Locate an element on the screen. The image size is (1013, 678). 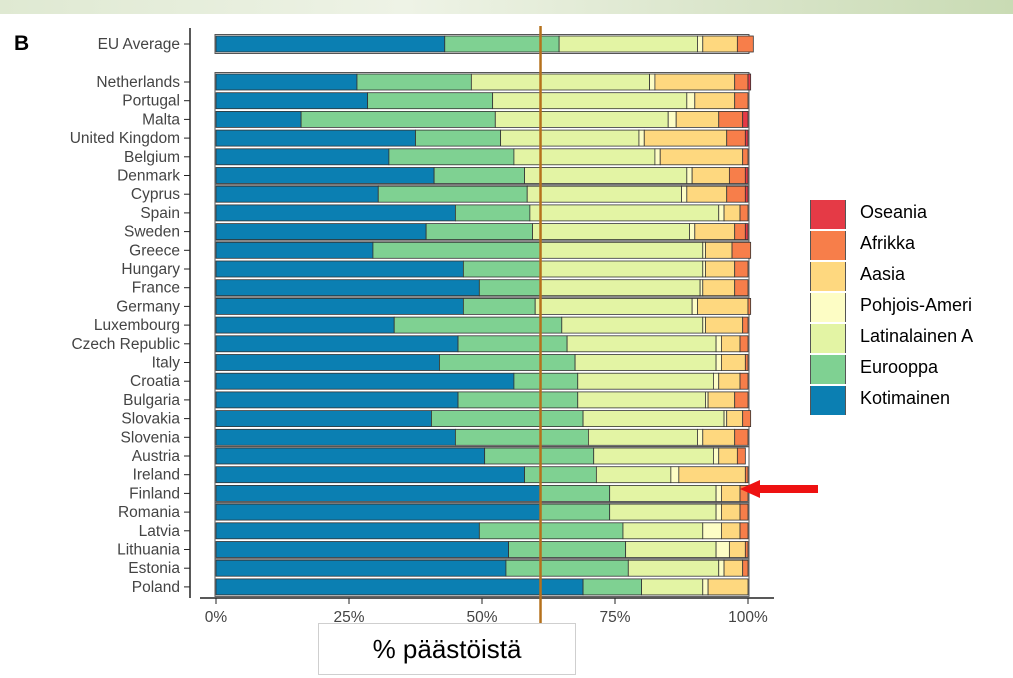
legend-label: Pohjois-Ameri is located at coordinates (916, 305).